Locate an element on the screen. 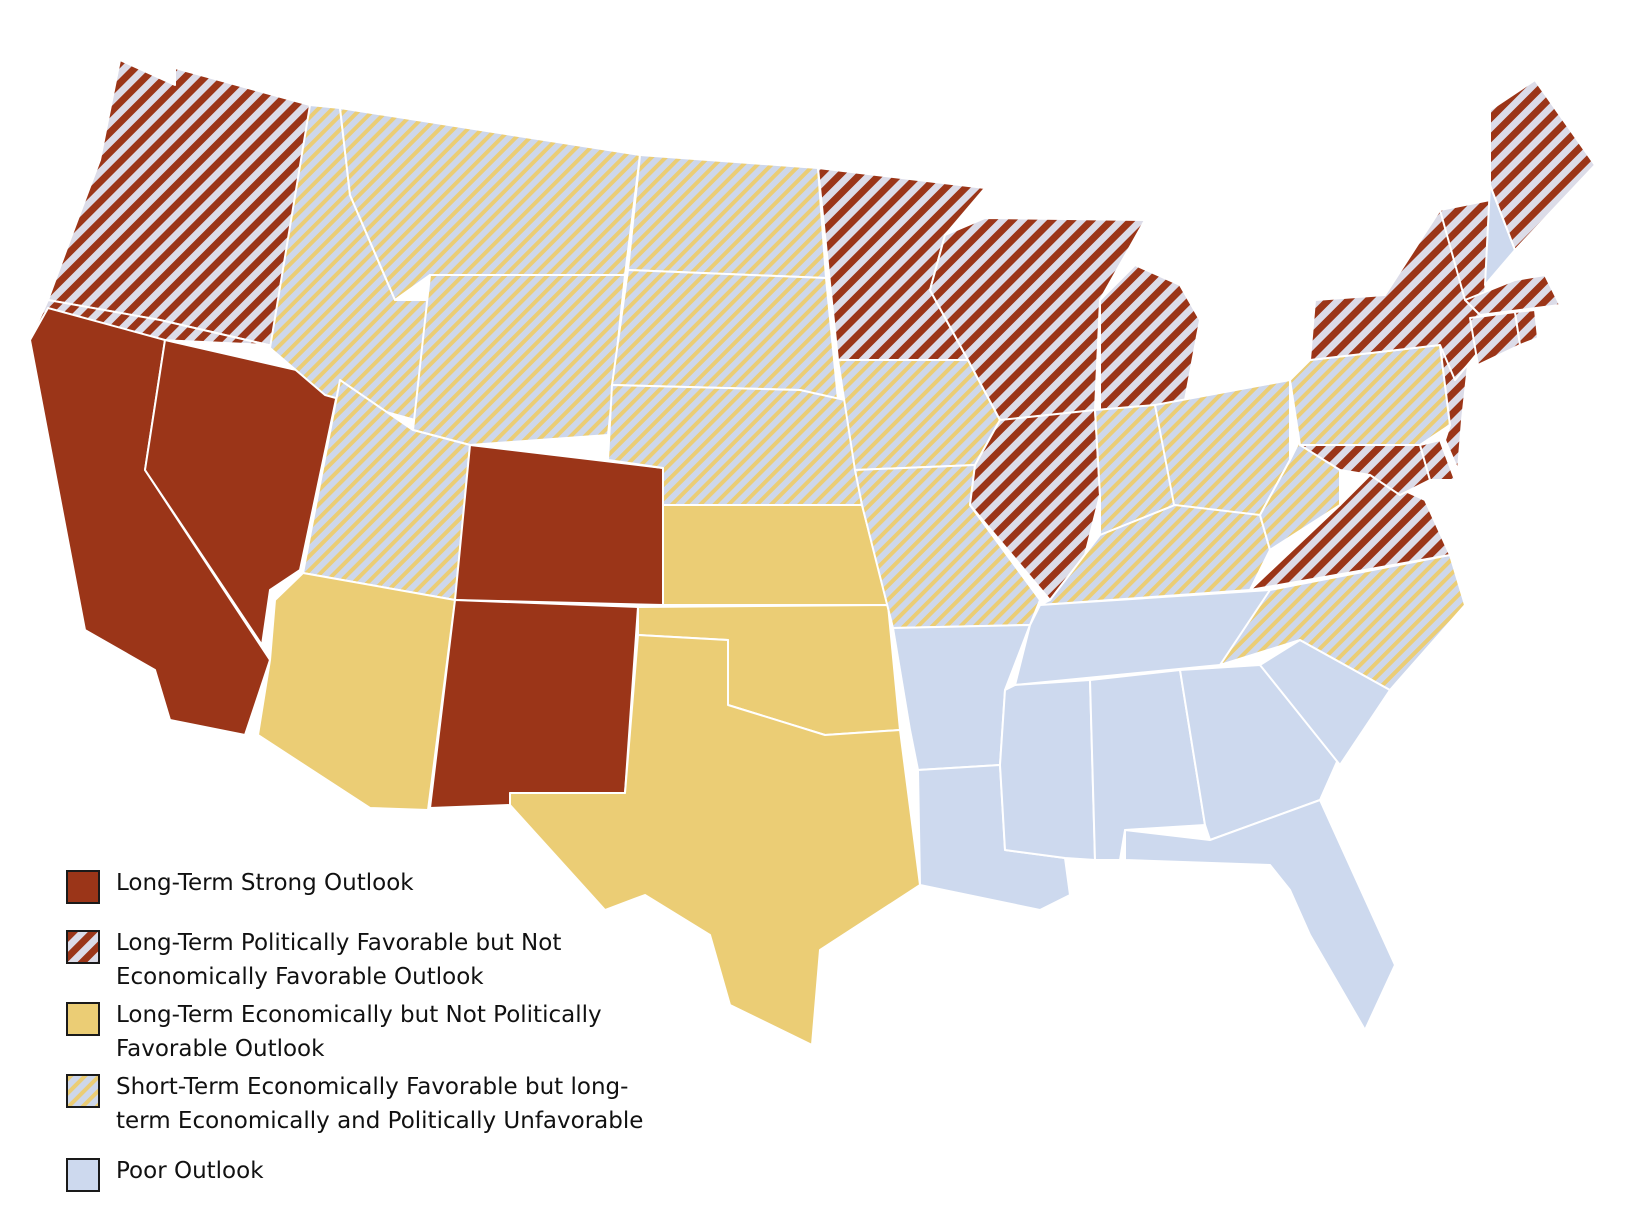 This screenshot has height=1228, width=1632. state-south-dakota is located at coordinates (725, 335).